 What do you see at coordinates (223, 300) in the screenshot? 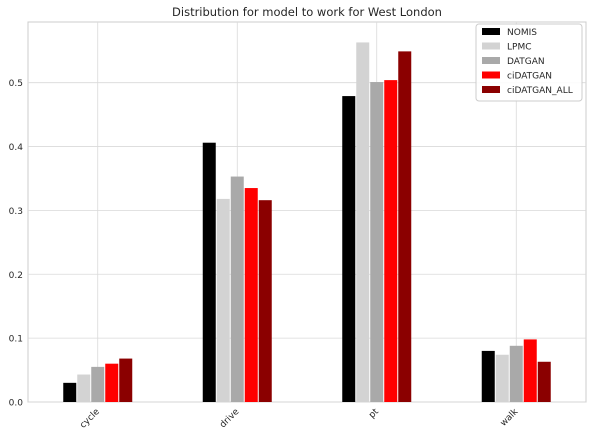
I see `bar-LPMC-drive` at bounding box center [223, 300].